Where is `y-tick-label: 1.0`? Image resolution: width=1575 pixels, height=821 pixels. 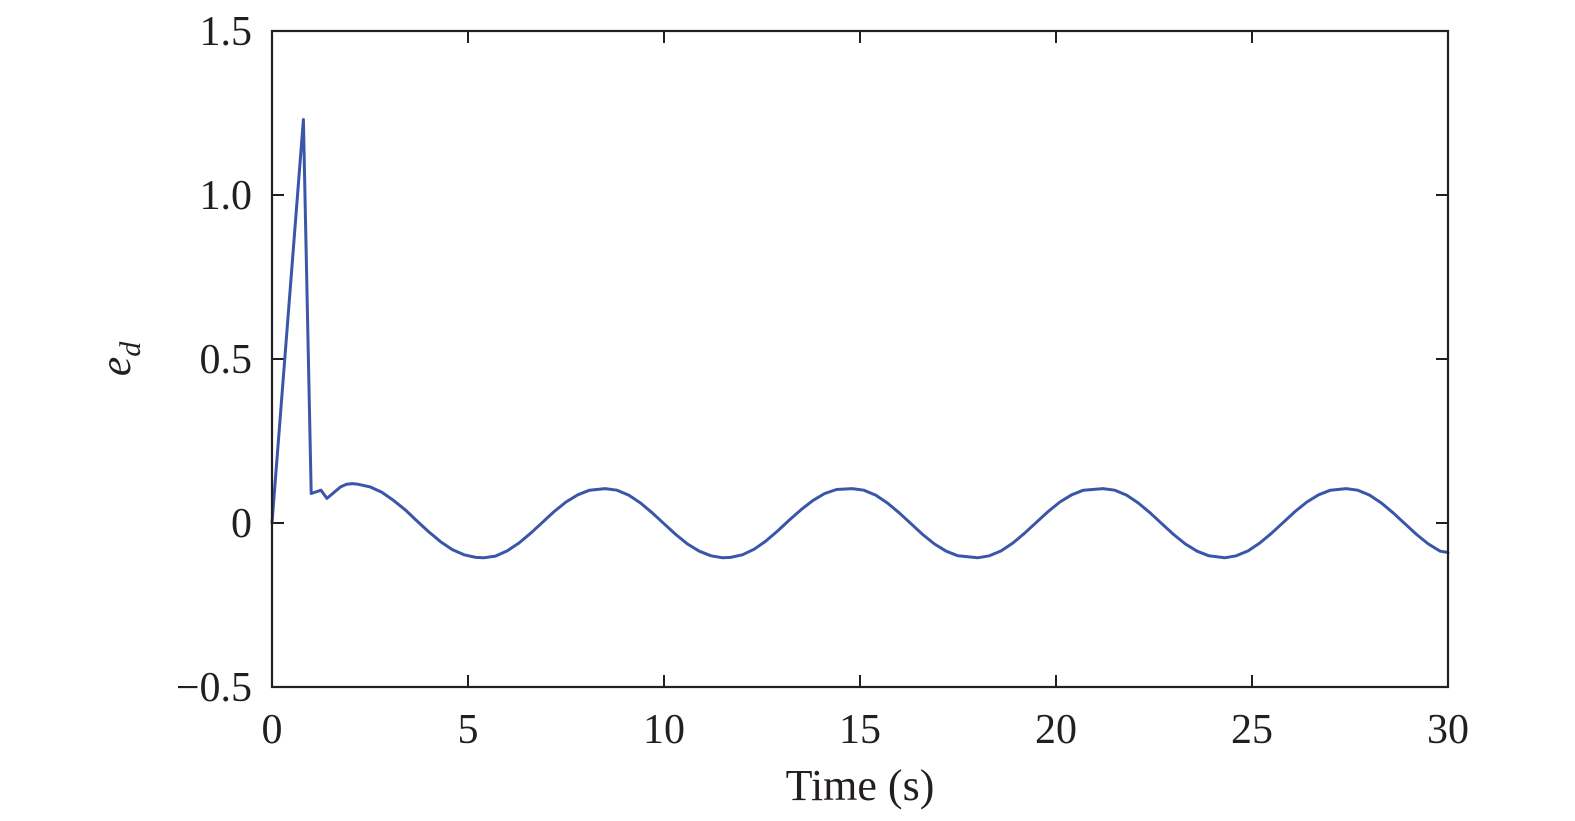
y-tick-label: 1.0 is located at coordinates (226, 196).